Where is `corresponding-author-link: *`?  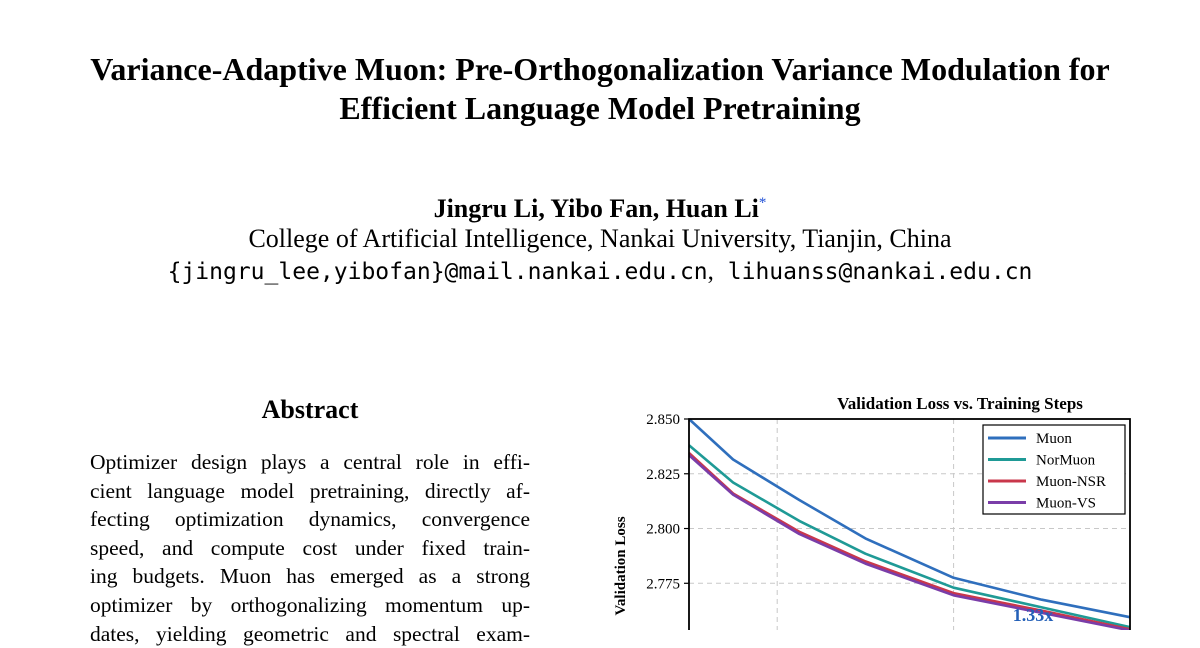 corresponding-author-link: * is located at coordinates (762, 203).